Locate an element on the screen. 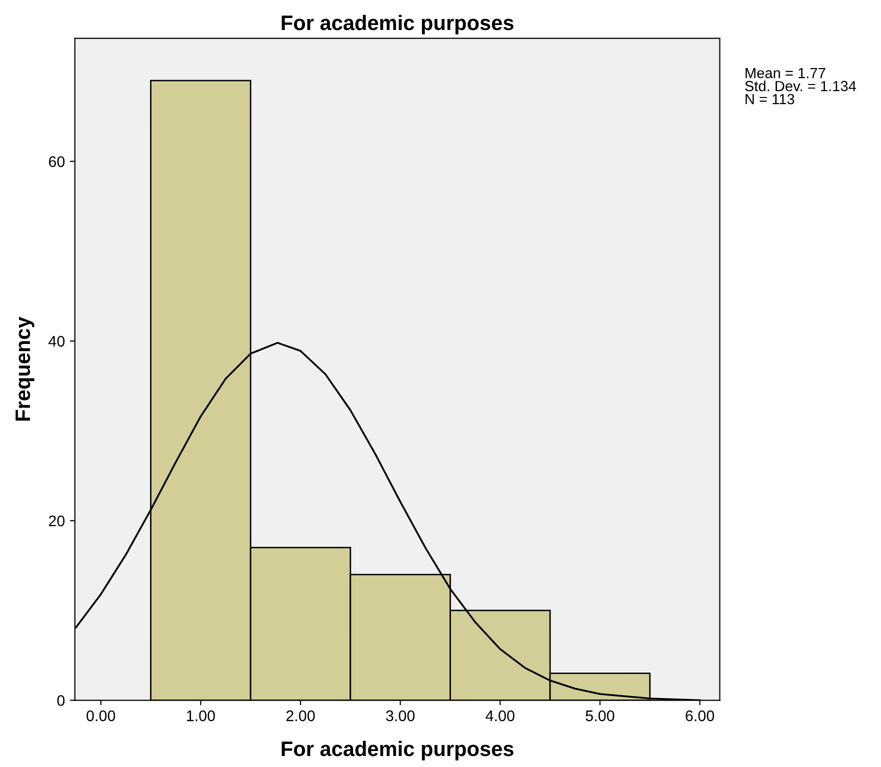 Image resolution: width=881 pixels, height=767 pixels. x-tick-label: 4.00 is located at coordinates (500, 716).